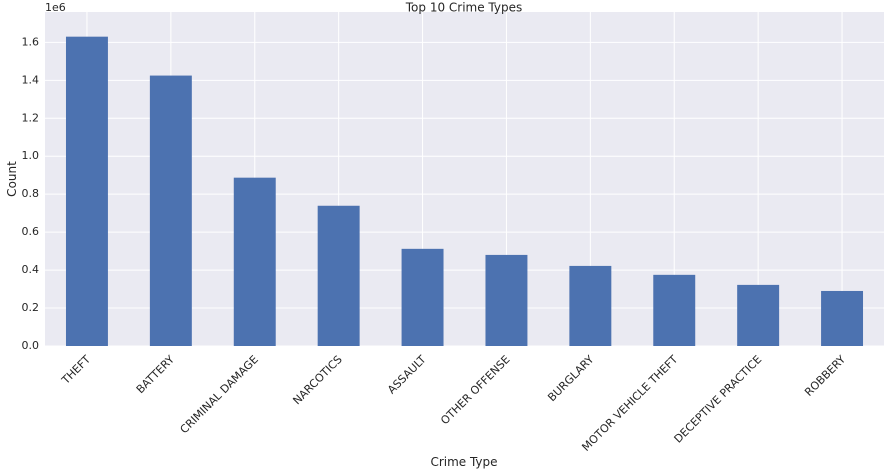 The width and height of the screenshot is (890, 475). Describe the element at coordinates (475, 390) in the screenshot. I see `x-tick-label: OTHER OFFENSE` at that location.